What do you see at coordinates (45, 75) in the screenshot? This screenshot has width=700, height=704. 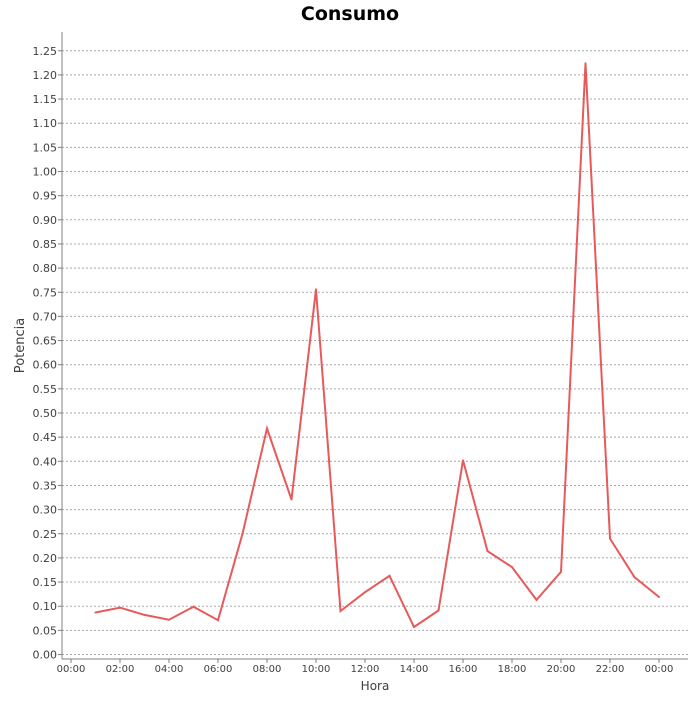 I see `y-tick-label: 1.20` at bounding box center [45, 75].